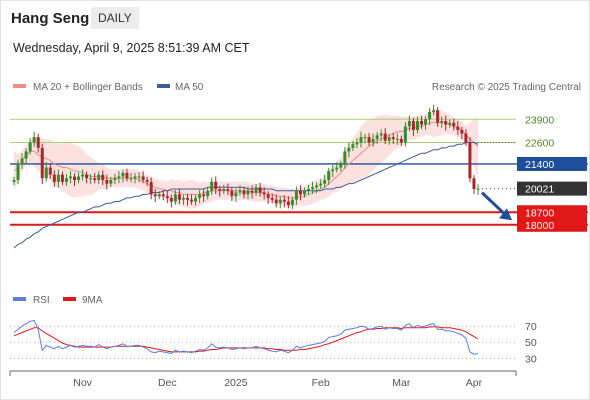  I want to click on research-credit: Research © 2025 Trading Central, so click(506, 87).